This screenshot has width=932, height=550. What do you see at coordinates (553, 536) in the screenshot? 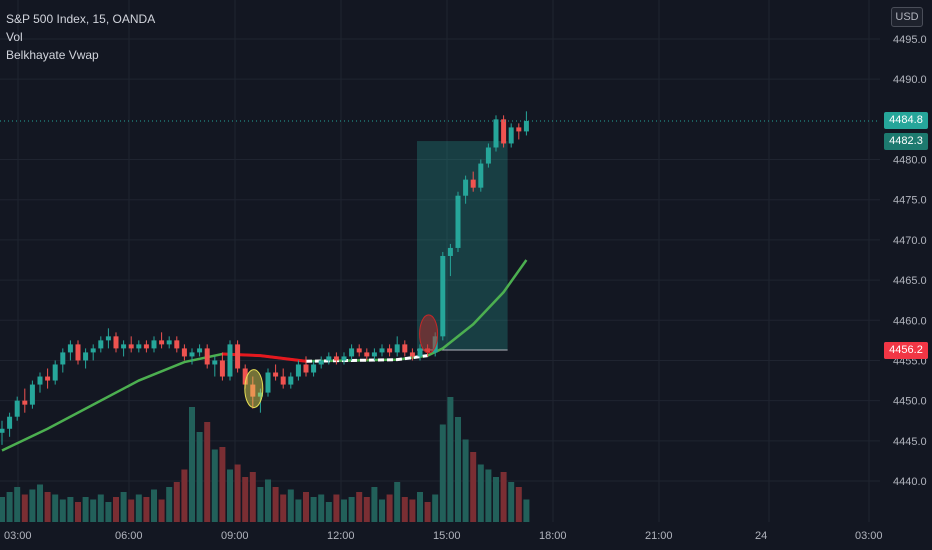
I see `time-tick-label: 18:00` at bounding box center [553, 536].